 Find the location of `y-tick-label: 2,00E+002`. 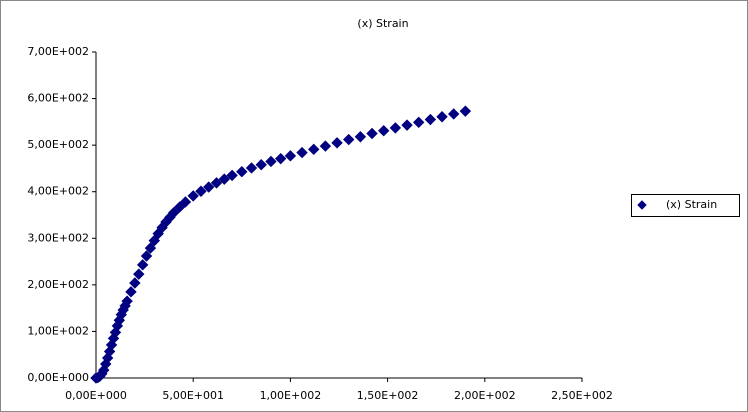

y-tick-label: 2,00E+002 is located at coordinates (58, 284).